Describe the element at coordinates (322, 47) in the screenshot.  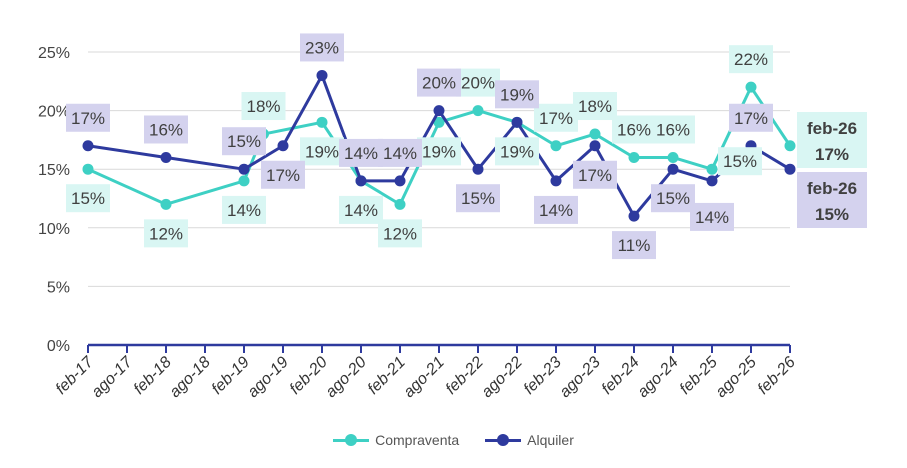
I see `data-label-text: 23%` at that location.